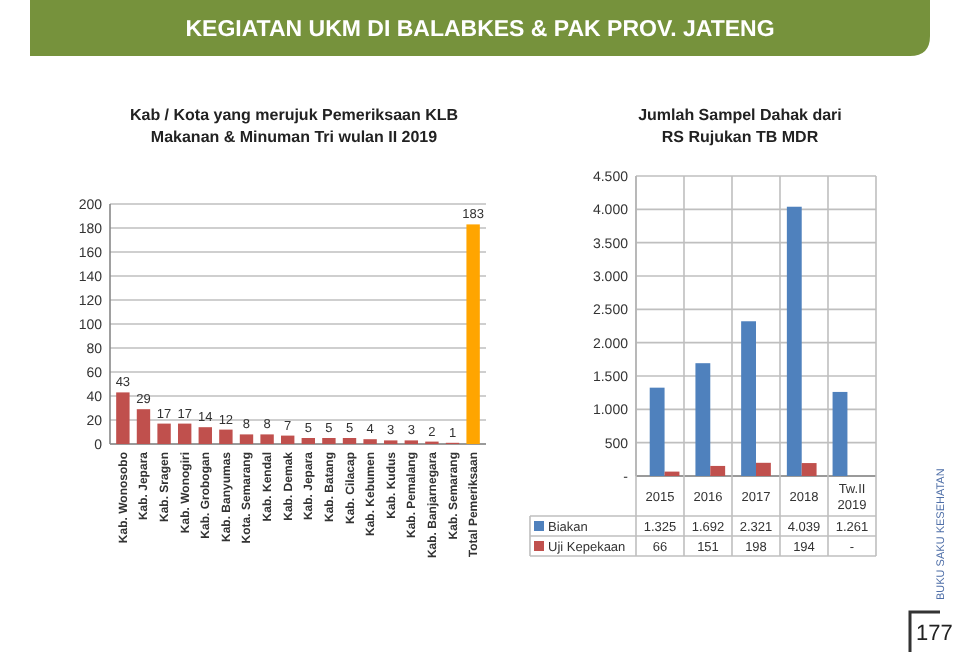  What do you see at coordinates (294, 126) in the screenshot?
I see `chart-title: Kab / Kota yang merujuk Pemeriksaan KLB Makanan & Minuman Tri wulan II 2019` at bounding box center [294, 126].